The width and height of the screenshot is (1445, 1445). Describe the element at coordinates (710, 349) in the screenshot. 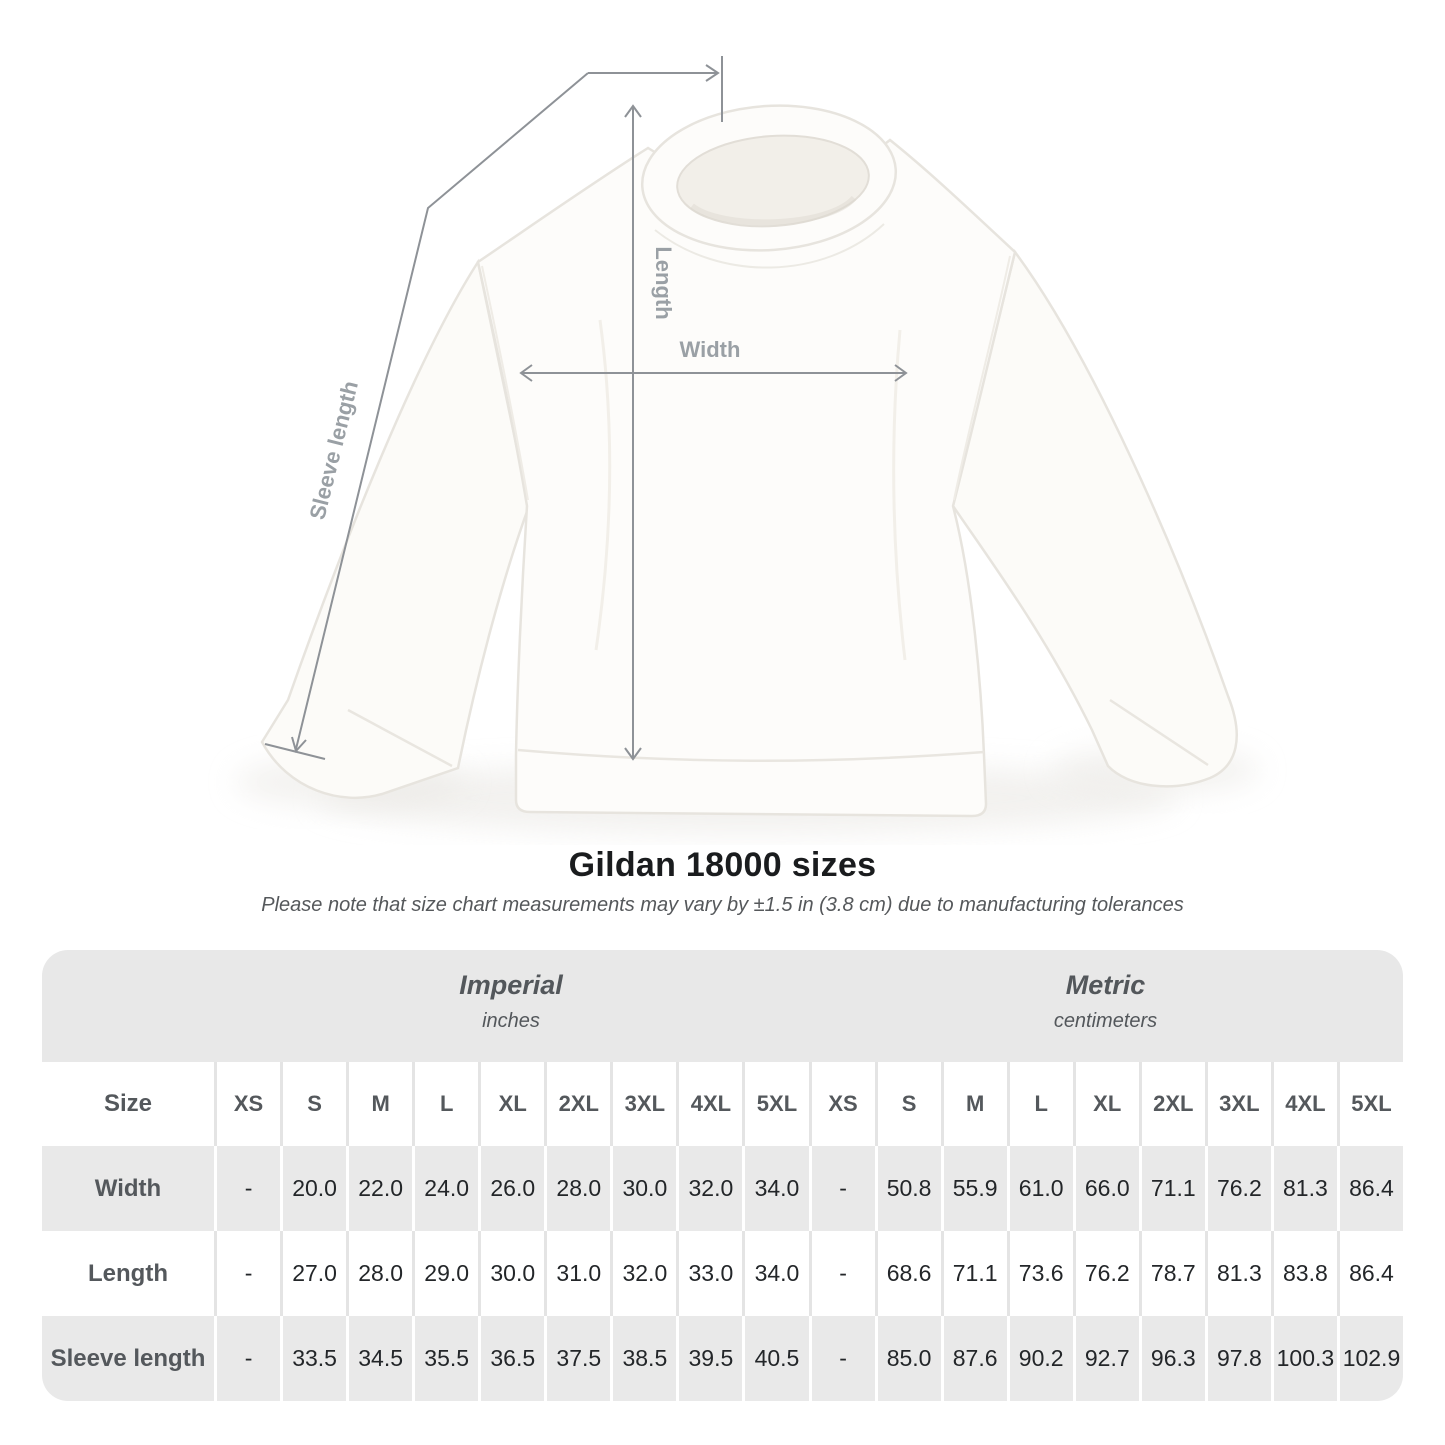

I see `width-label: Width` at that location.